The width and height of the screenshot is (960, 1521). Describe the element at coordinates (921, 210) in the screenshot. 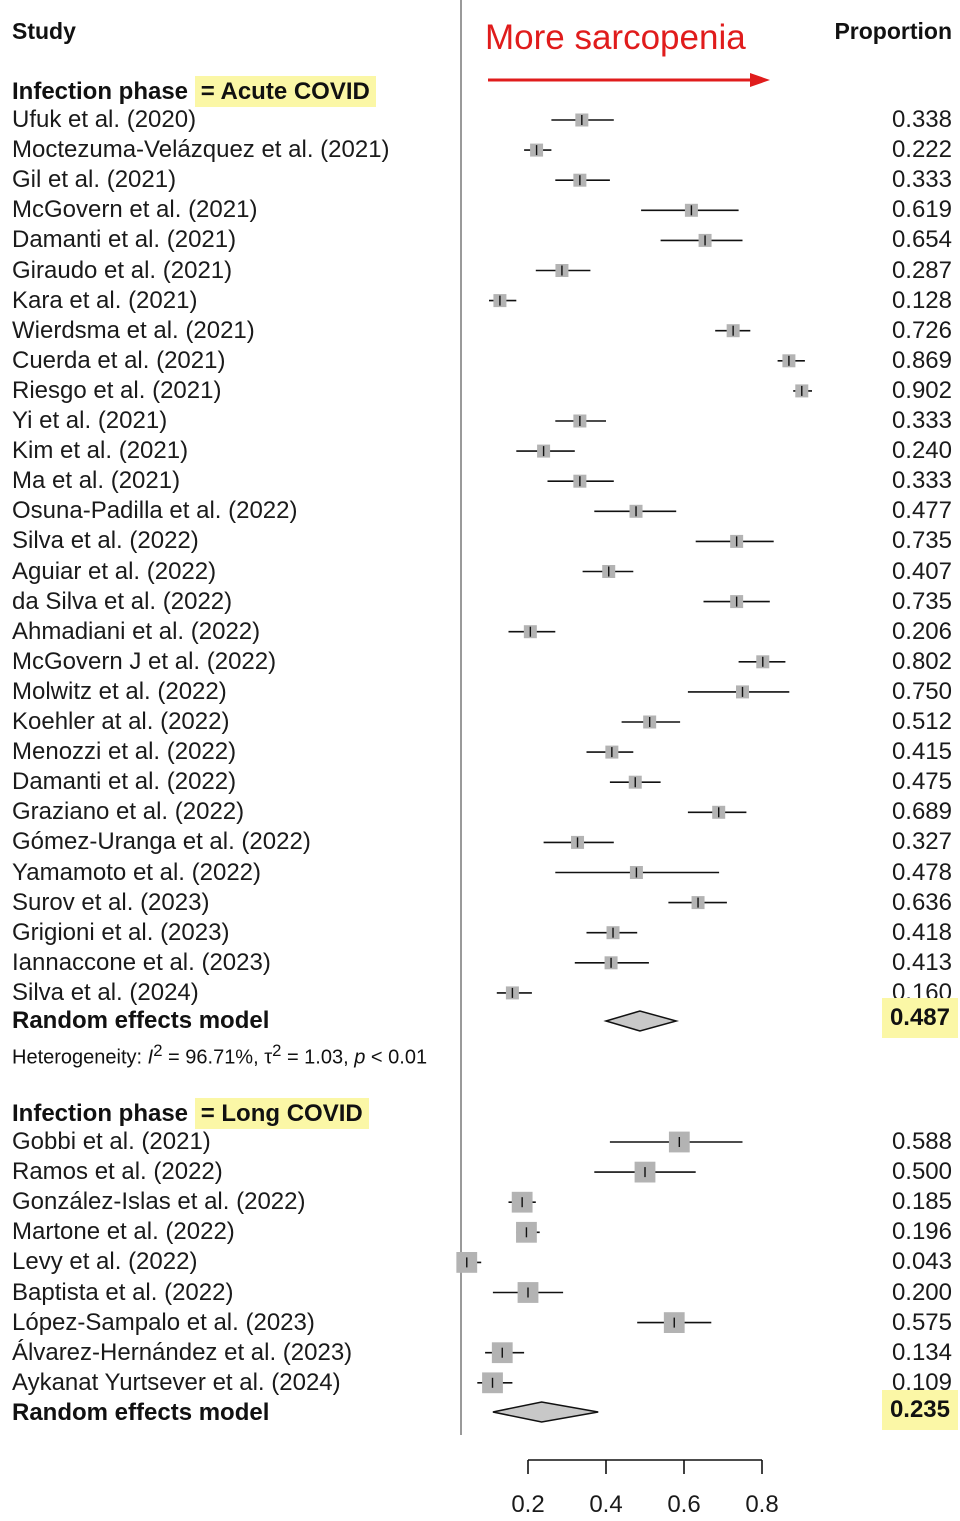

I see `study-proportion: 0.619` at that location.